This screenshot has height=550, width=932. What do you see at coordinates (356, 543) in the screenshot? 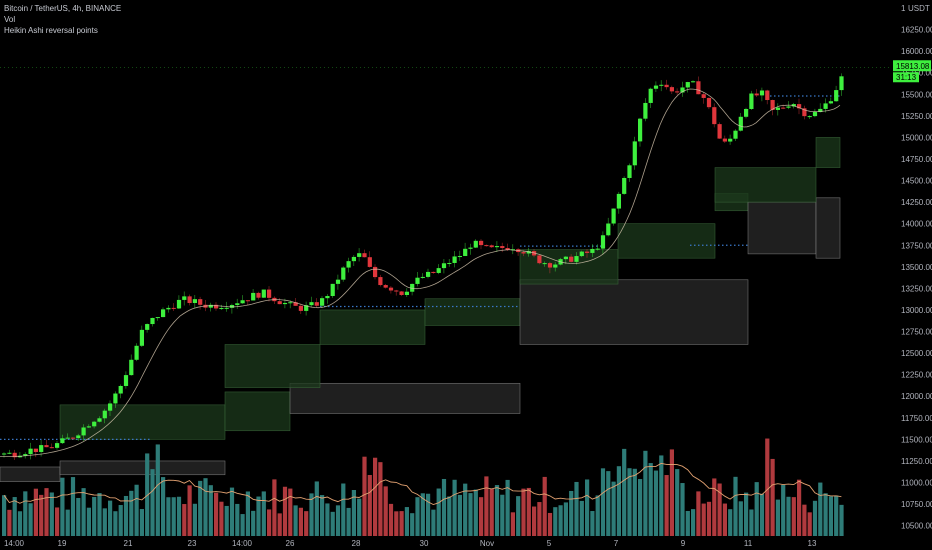
I see `time-tick-label: 28` at bounding box center [356, 543].